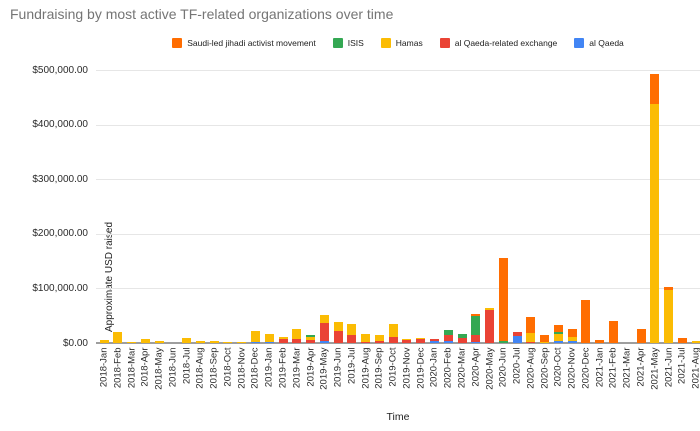  I want to click on legend-item: Hamas, so click(401, 43).